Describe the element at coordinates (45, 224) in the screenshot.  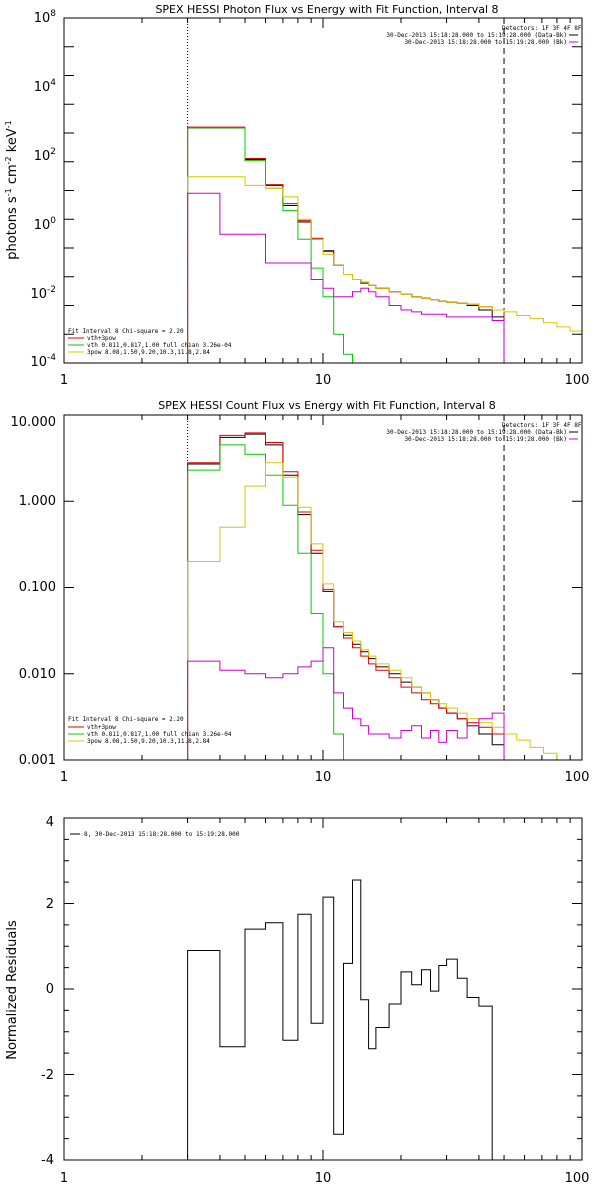
I see `photon-ytick-label: 10⁰` at that location.